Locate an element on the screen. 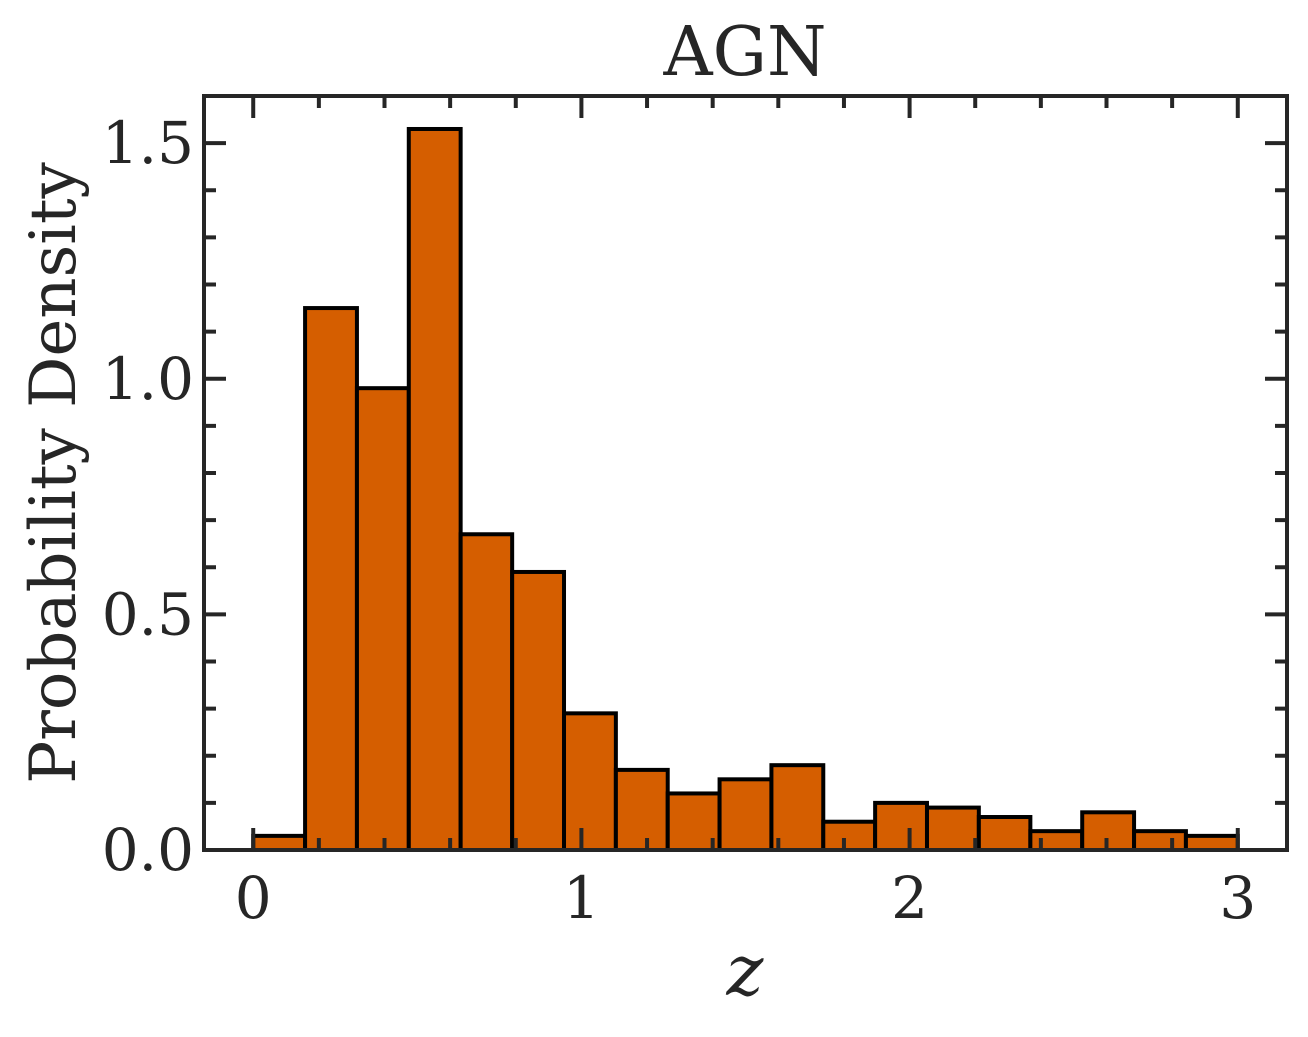 Image resolution: width=1308 pixels, height=1037 pixels. chart-title: AGN is located at coordinates (745, 52).